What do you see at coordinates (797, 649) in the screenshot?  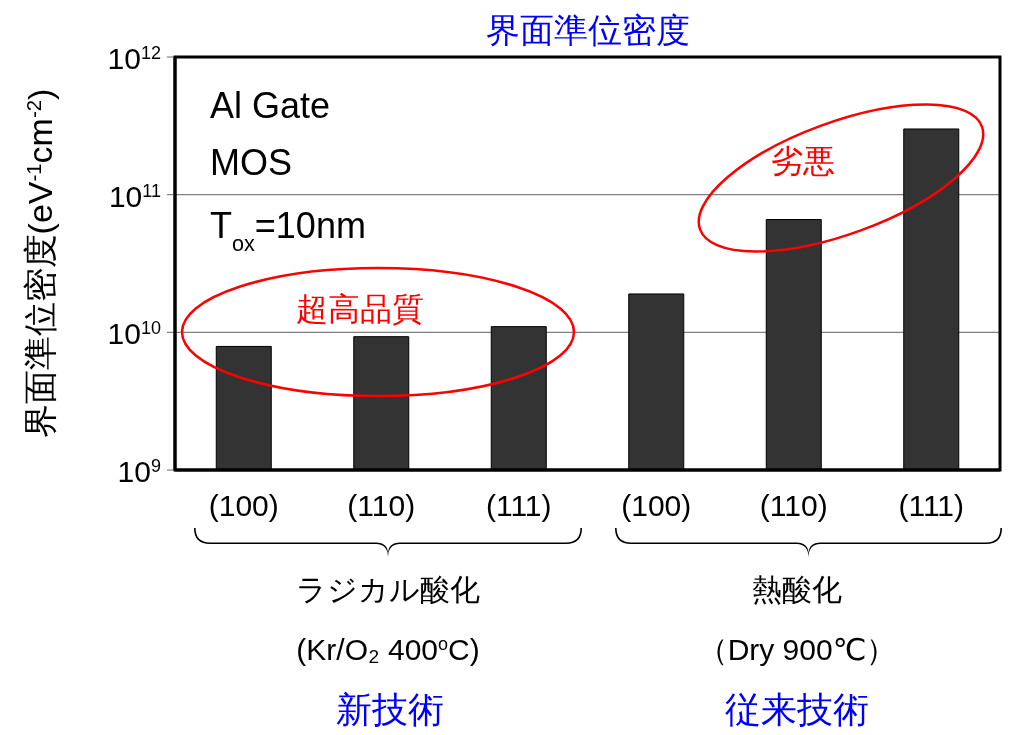 I see `text: （Dry 900℃）` at bounding box center [797, 649].